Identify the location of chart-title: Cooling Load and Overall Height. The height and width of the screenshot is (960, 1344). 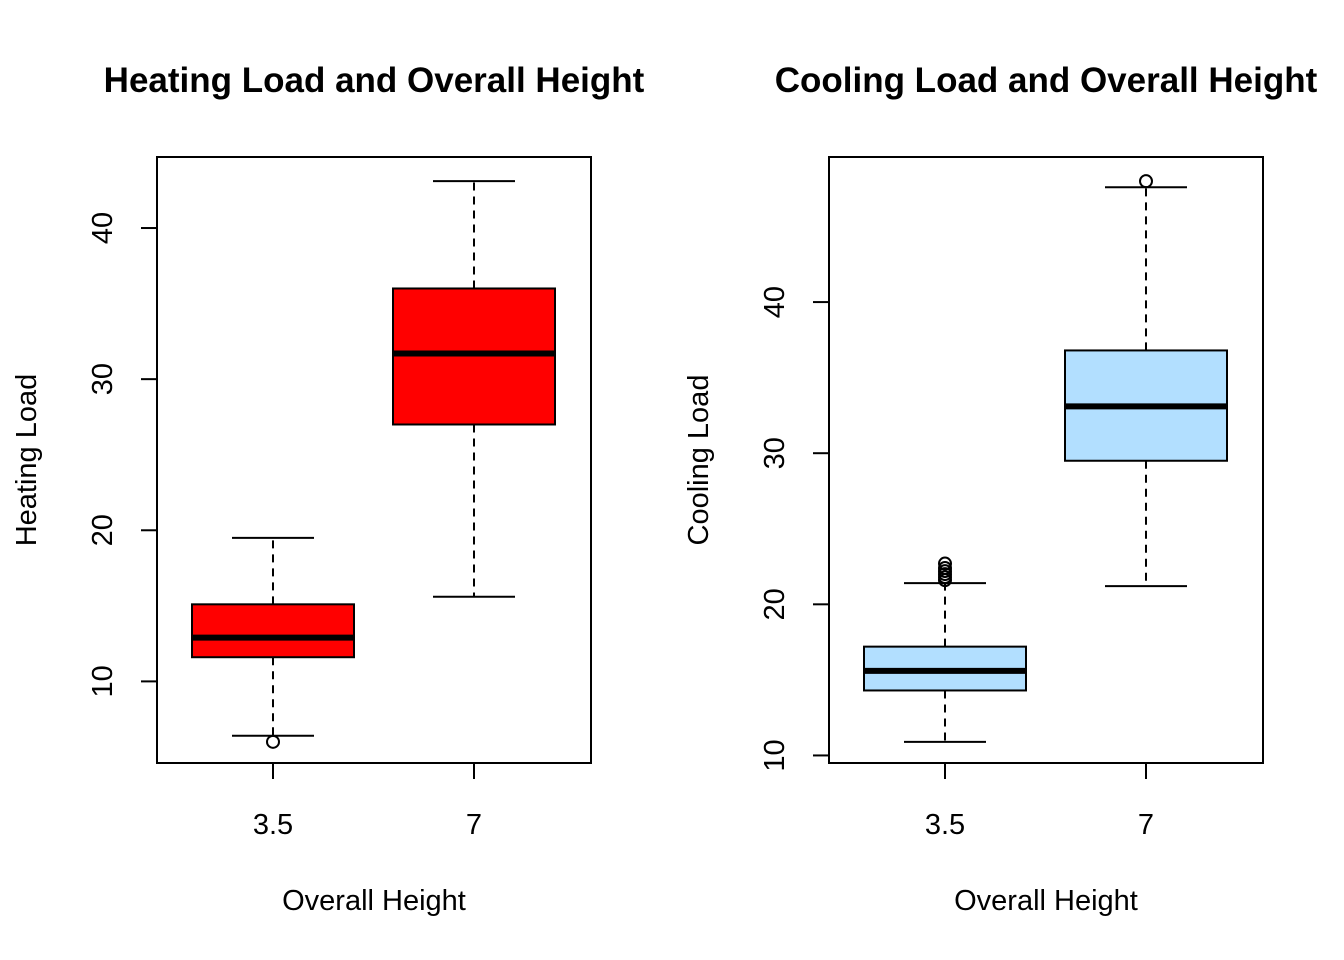
(1046, 80).